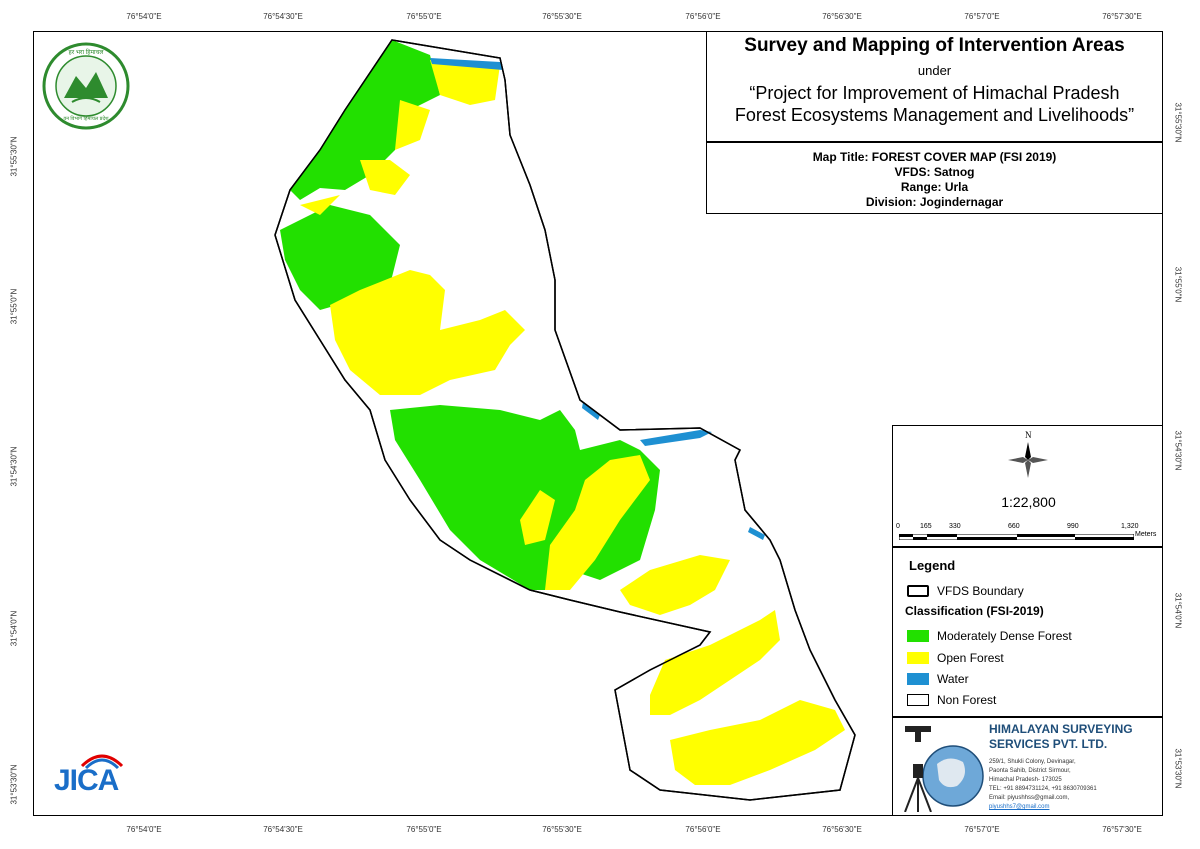 Image resolution: width=1200 pixels, height=849 pixels. I want to click on legend-swatch-open, so click(918, 658).